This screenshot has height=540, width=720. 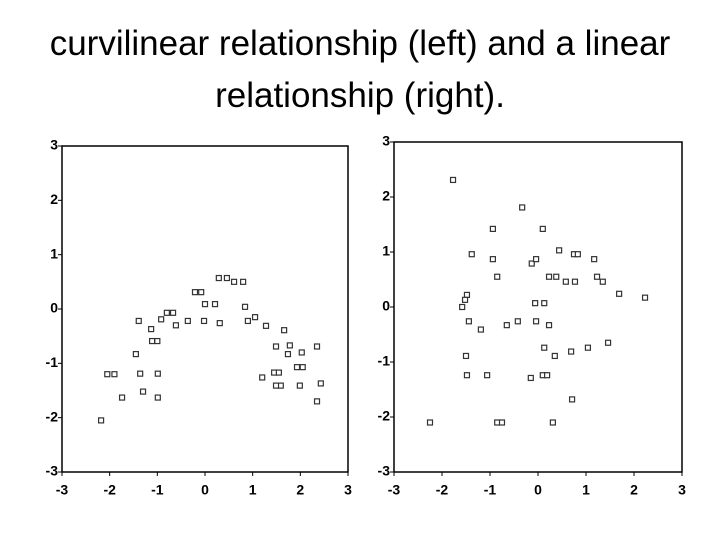 I want to click on x-tick-label: 0, so click(x=538, y=490).